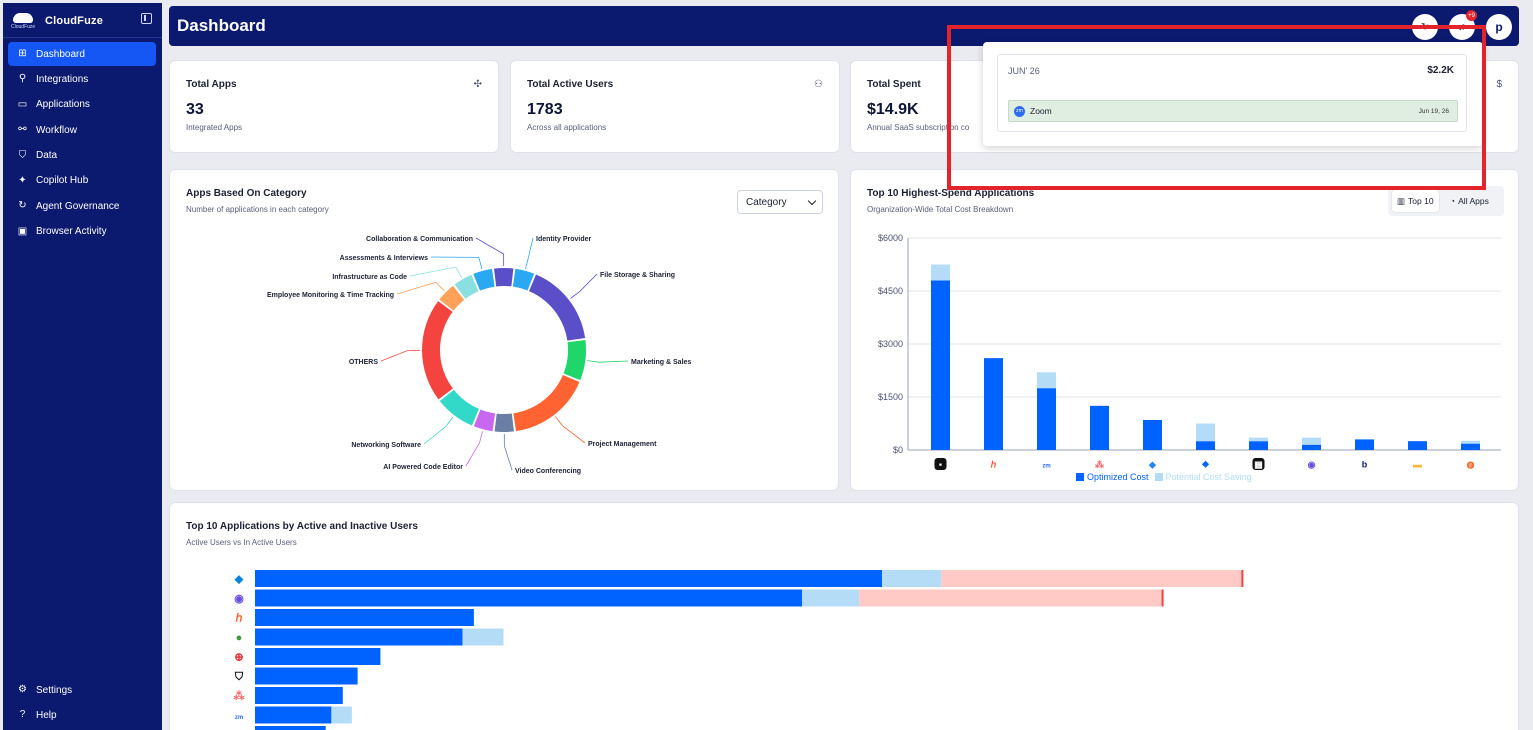 The image size is (1533, 730). What do you see at coordinates (548, 471) in the screenshot?
I see `donut-label: Video Conferencing` at bounding box center [548, 471].